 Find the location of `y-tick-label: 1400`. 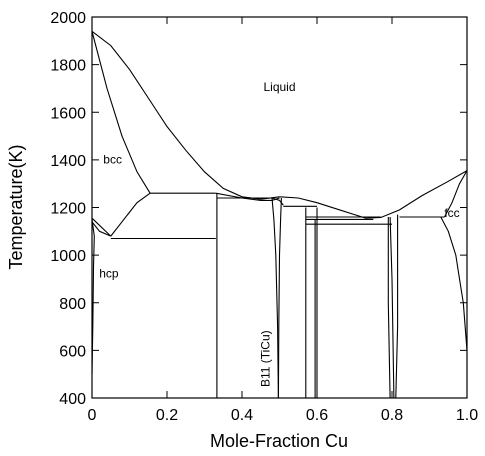

y-tick-label: 1400 is located at coordinates (68, 161).